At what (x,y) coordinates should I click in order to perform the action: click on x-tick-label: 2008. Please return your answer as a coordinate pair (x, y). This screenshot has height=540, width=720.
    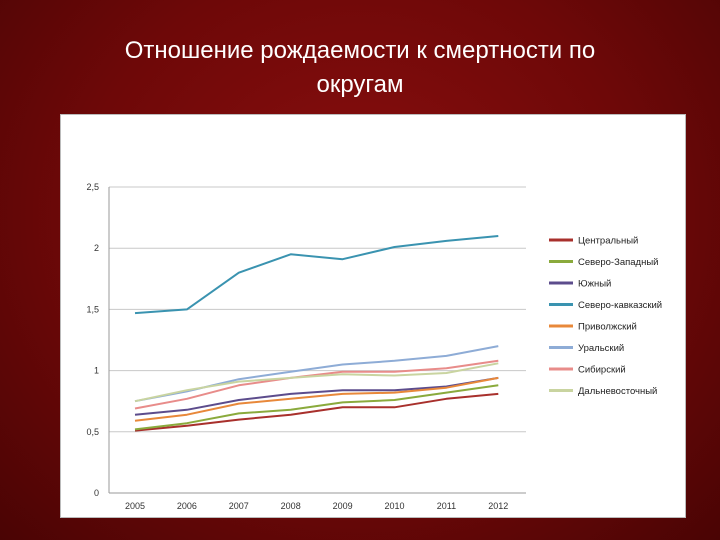
    Looking at the image, I should click on (291, 506).